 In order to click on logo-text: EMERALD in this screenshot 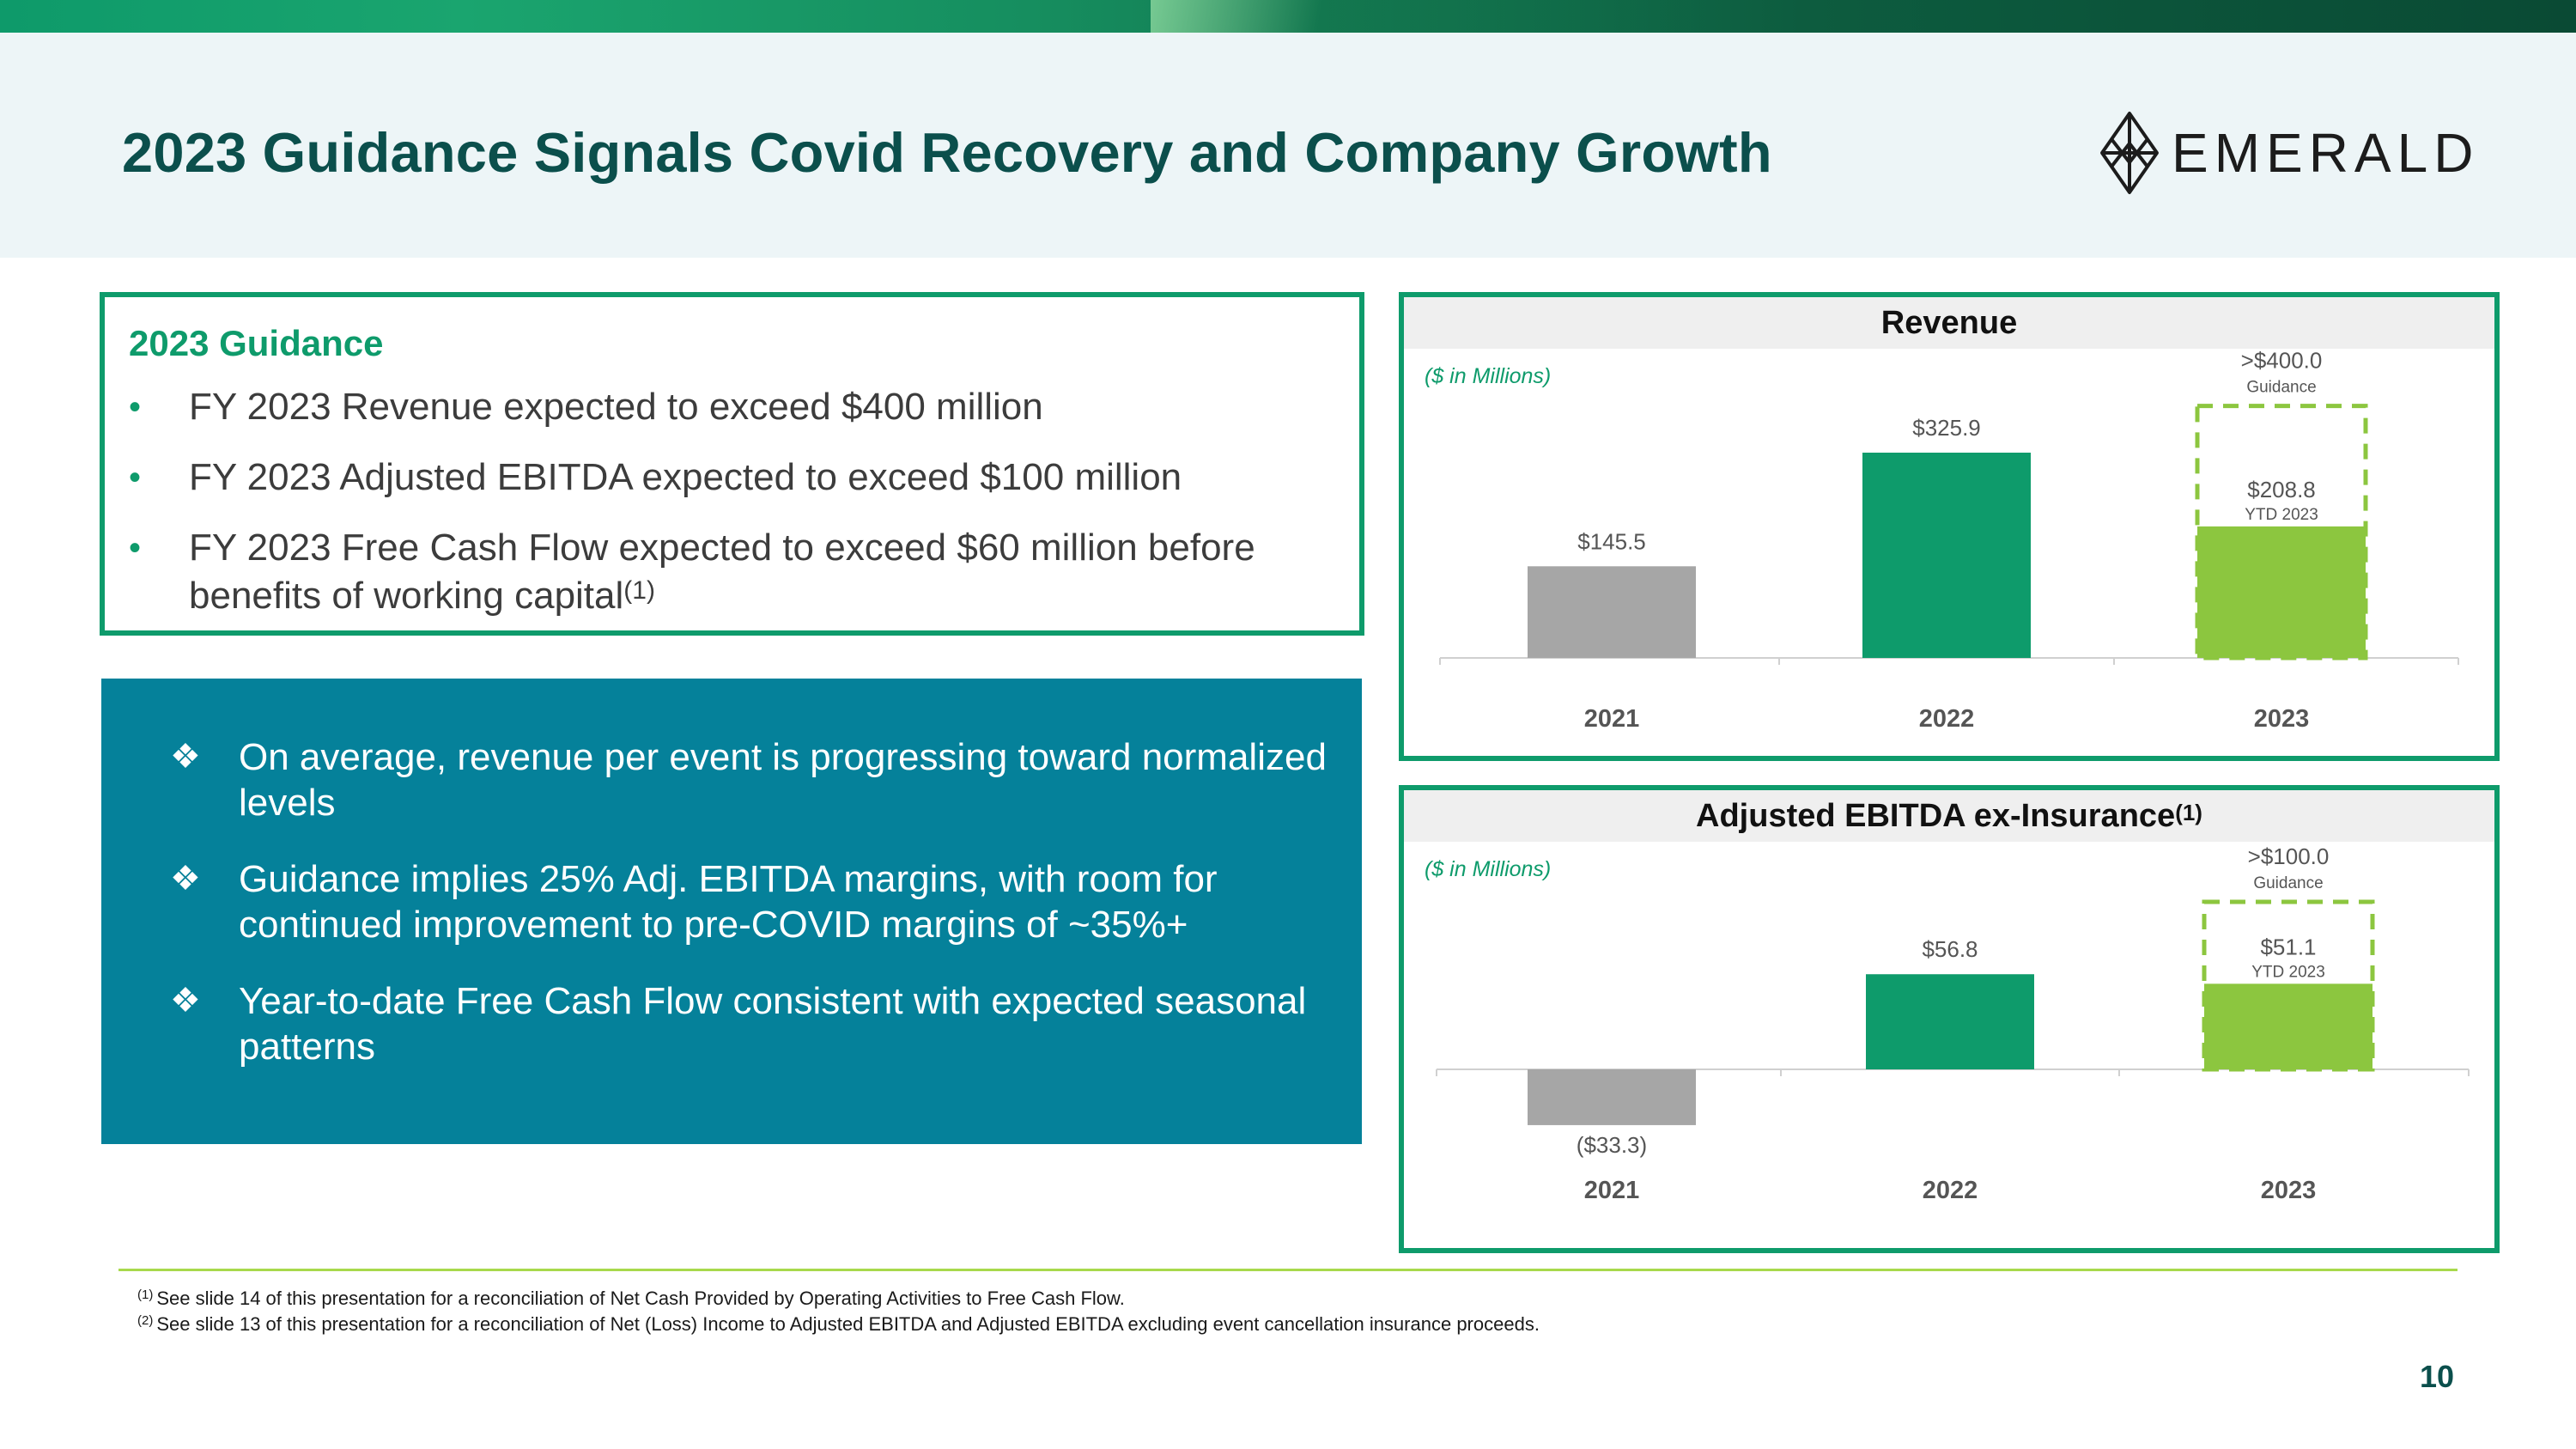, I will do `click(2326, 153)`.